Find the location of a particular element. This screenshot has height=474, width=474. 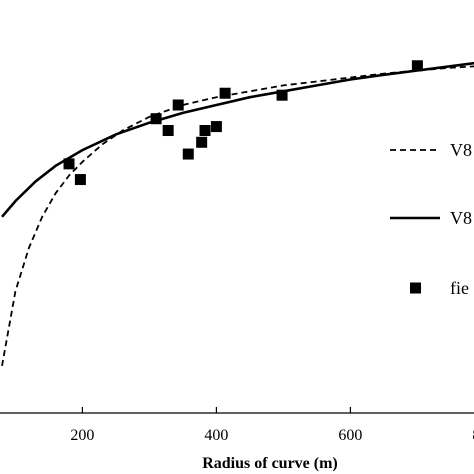

legend-label: fie is located at coordinates (459, 288).